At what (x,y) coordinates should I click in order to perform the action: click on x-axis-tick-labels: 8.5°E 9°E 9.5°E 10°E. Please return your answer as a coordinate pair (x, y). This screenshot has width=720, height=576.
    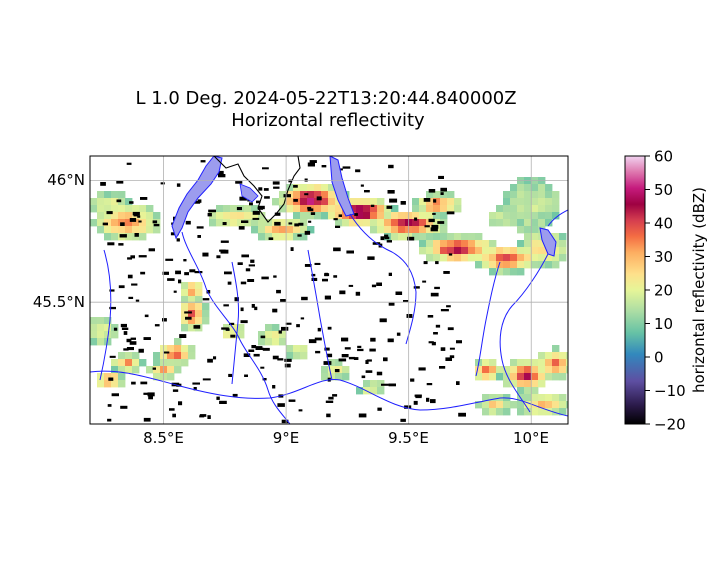
    Looking at the image, I should click on (346, 438).